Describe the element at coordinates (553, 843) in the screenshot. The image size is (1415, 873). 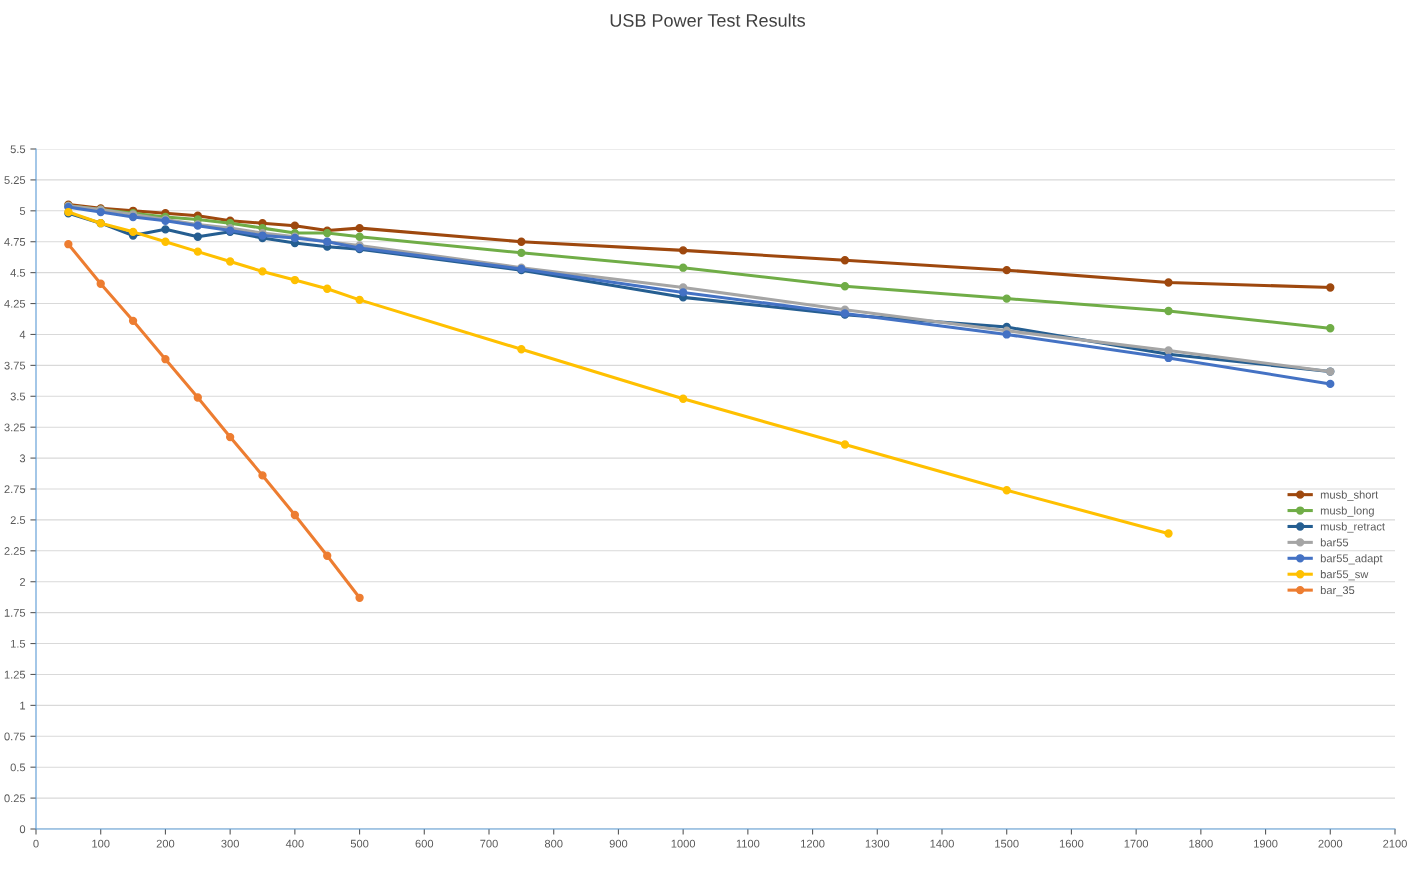
I see `x-tick-label: 800` at that location.